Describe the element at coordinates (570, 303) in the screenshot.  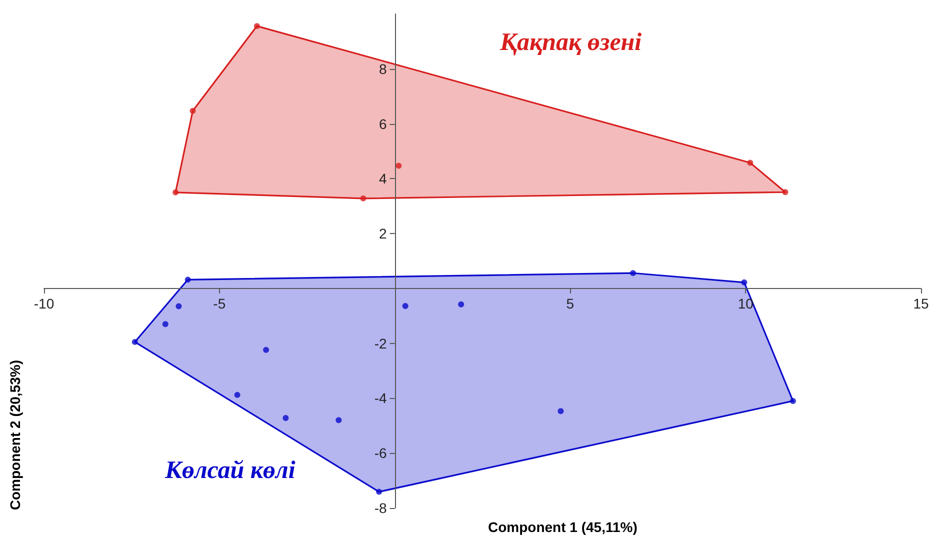
I see `x-tick-label: 5` at that location.